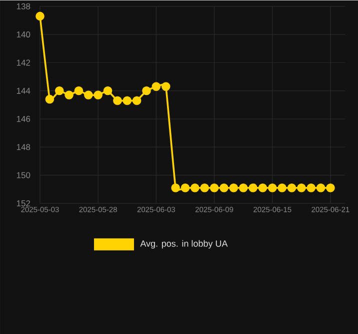 This screenshot has height=334, width=358. I want to click on y-tick-label: 138, so click(23, 6).